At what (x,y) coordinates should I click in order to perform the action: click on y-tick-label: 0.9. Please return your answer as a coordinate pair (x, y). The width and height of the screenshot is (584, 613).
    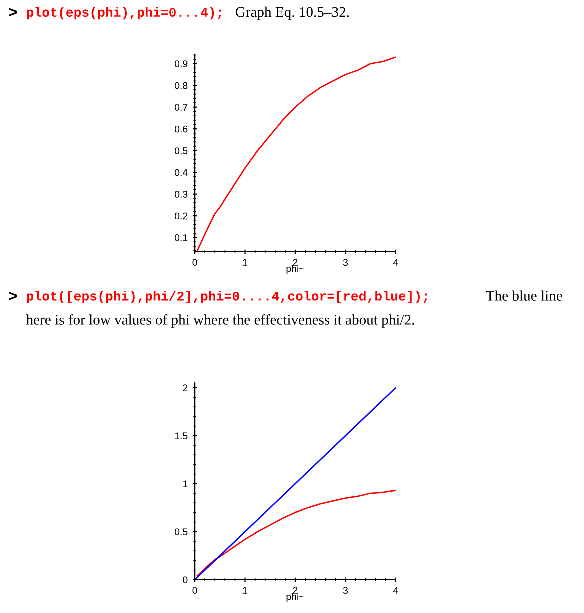
    Looking at the image, I should click on (181, 64).